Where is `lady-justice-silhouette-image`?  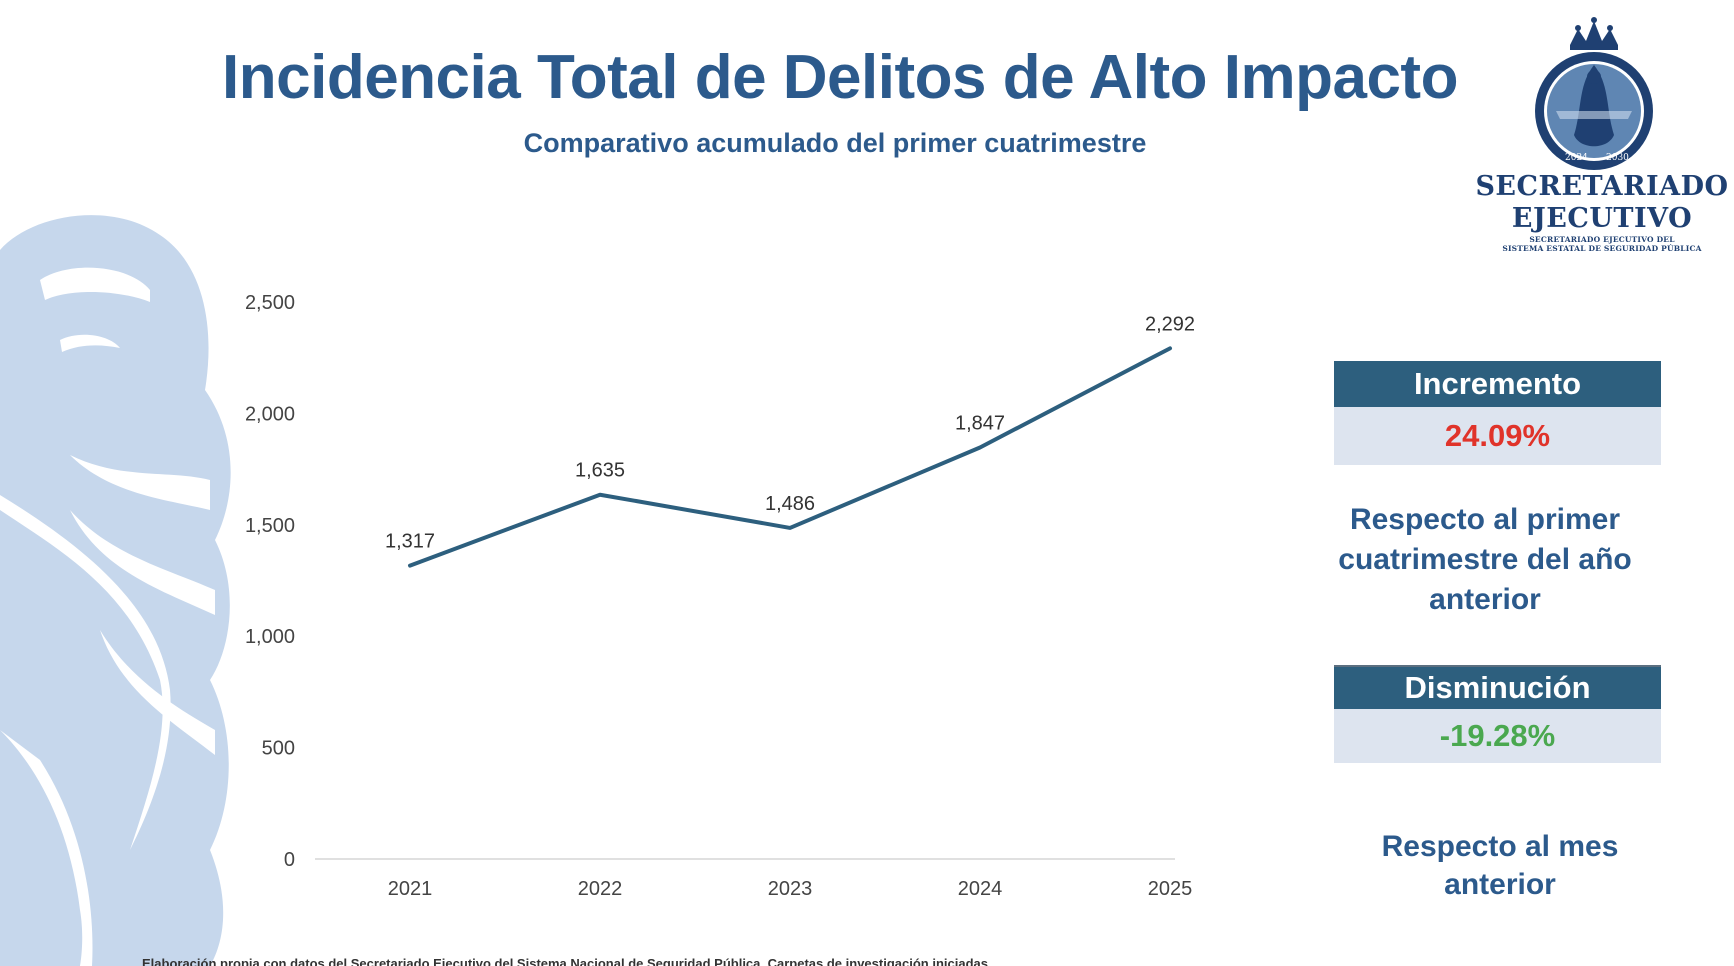
lady-justice-silhouette-image is located at coordinates (115, 590).